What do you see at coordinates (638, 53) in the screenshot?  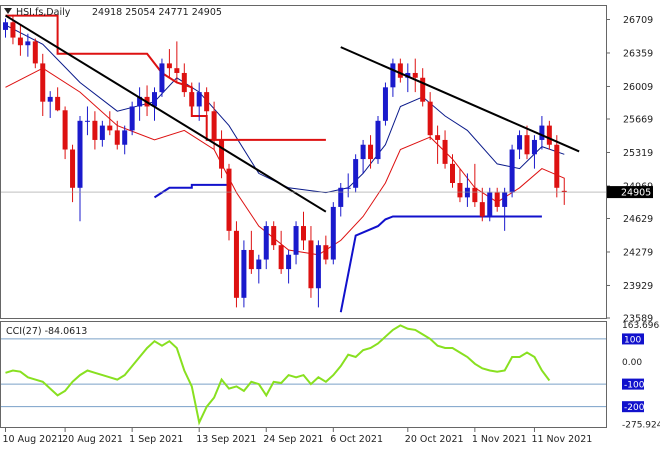 I see `price-tick-label: 26359` at bounding box center [638, 53].